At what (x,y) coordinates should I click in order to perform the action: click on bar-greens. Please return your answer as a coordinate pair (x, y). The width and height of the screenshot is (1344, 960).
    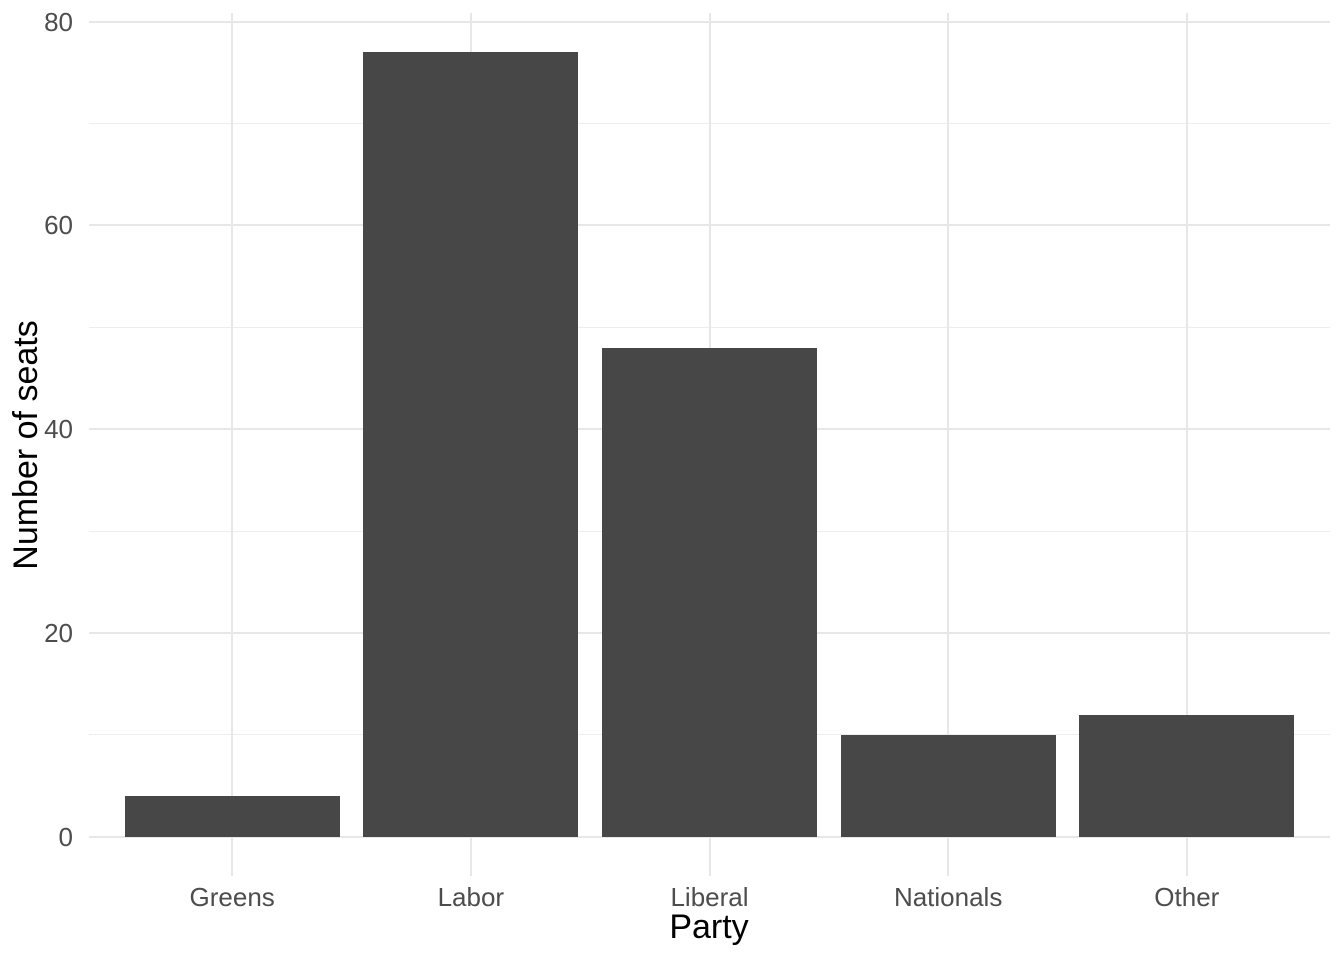
    Looking at the image, I should click on (232, 816).